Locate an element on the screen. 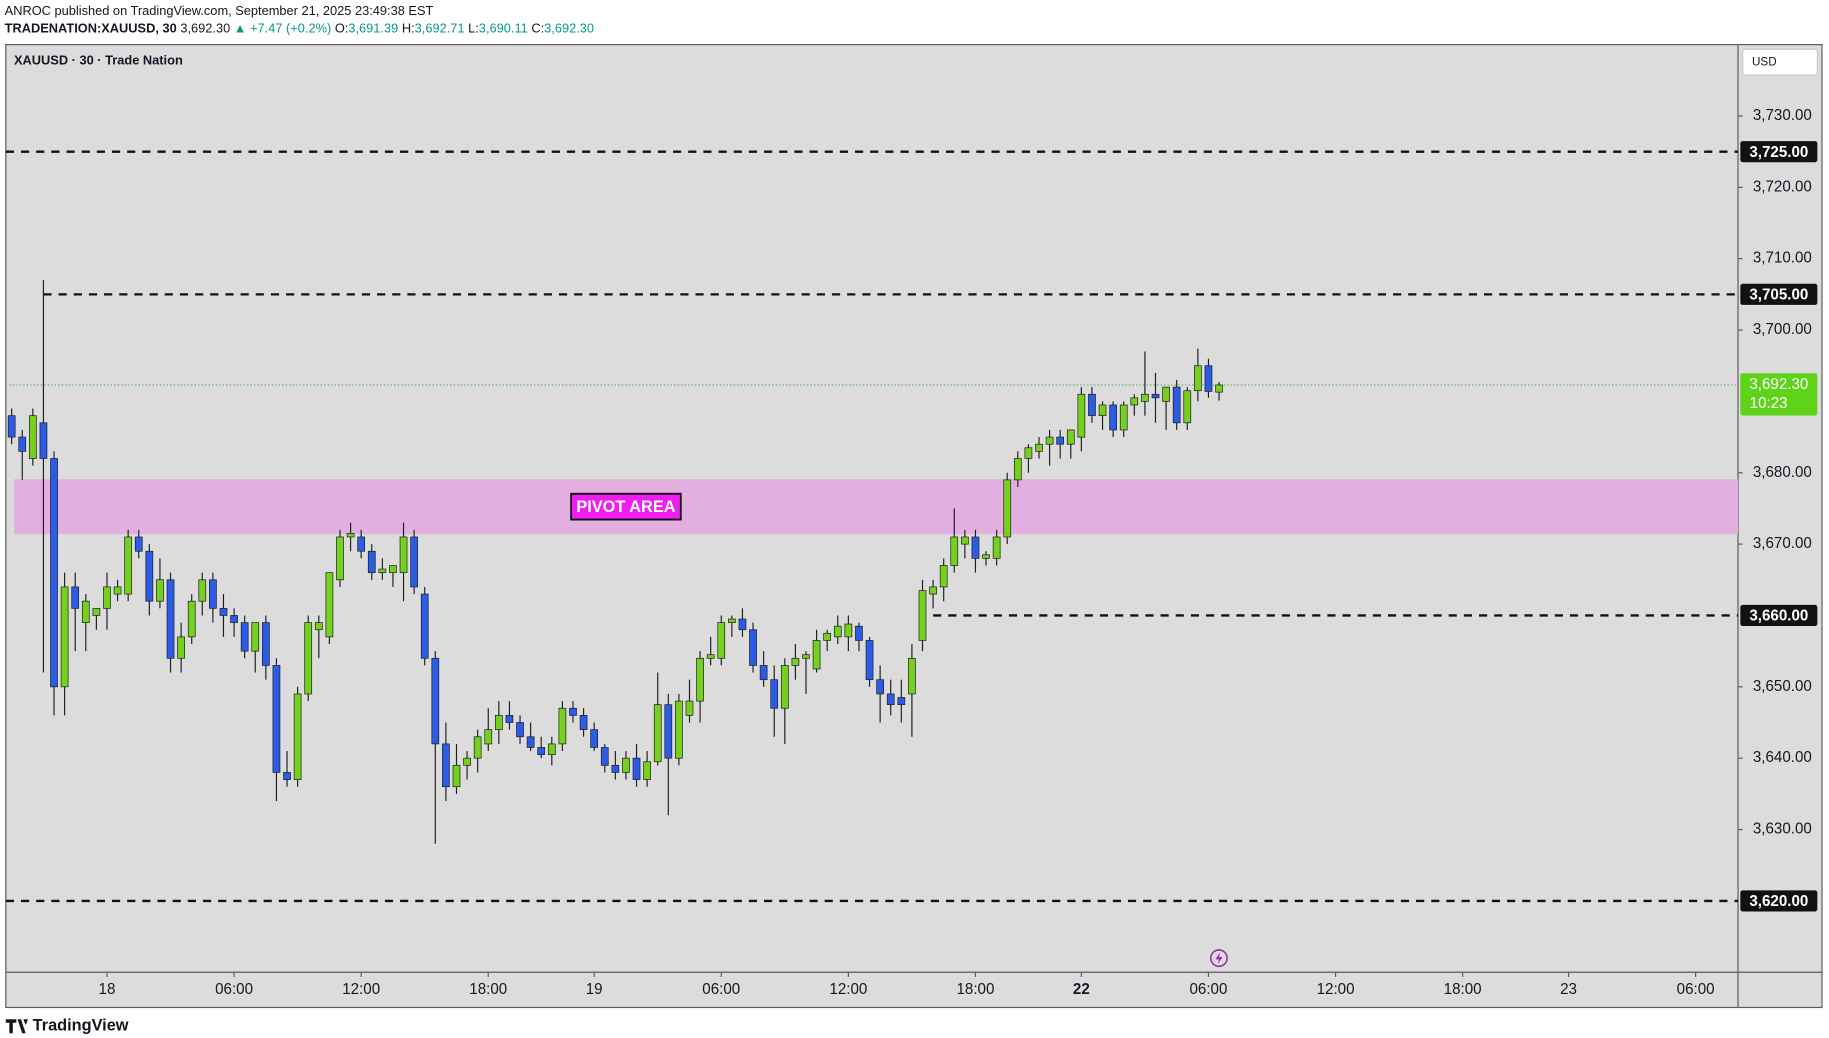  x-tick-label: 23 is located at coordinates (1568, 989).